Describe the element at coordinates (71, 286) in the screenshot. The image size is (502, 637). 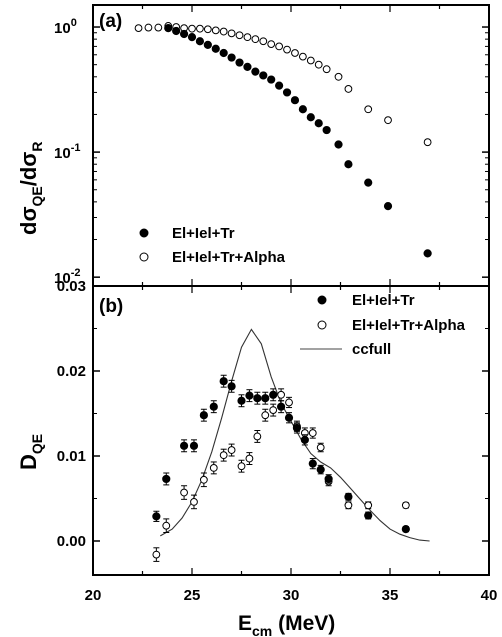
I see `y-tick-label-b: 0.03` at that location.